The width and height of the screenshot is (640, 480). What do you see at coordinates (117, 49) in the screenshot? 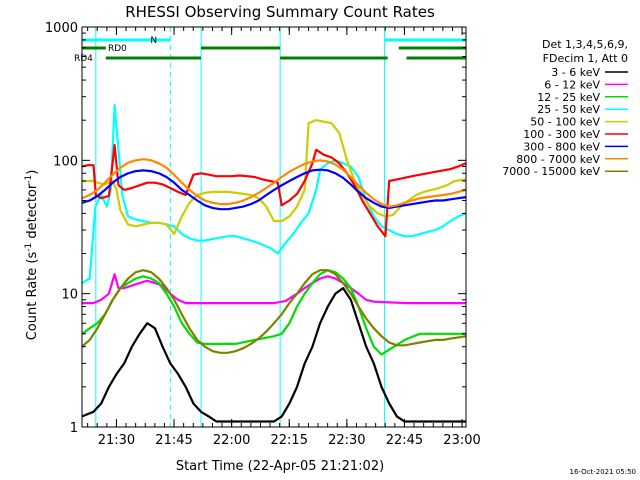
I see `segment-label: RD0` at bounding box center [117, 49].